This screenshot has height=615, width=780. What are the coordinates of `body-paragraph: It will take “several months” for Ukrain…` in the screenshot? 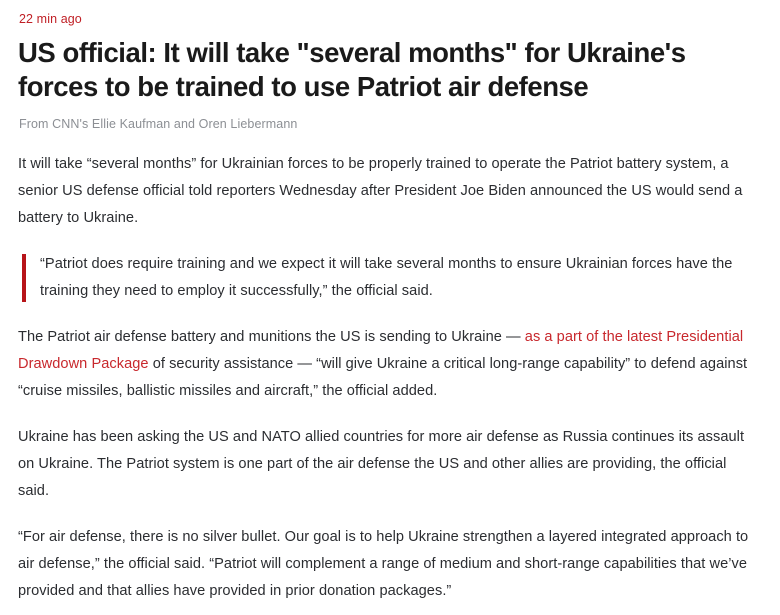 It's located at (380, 191).